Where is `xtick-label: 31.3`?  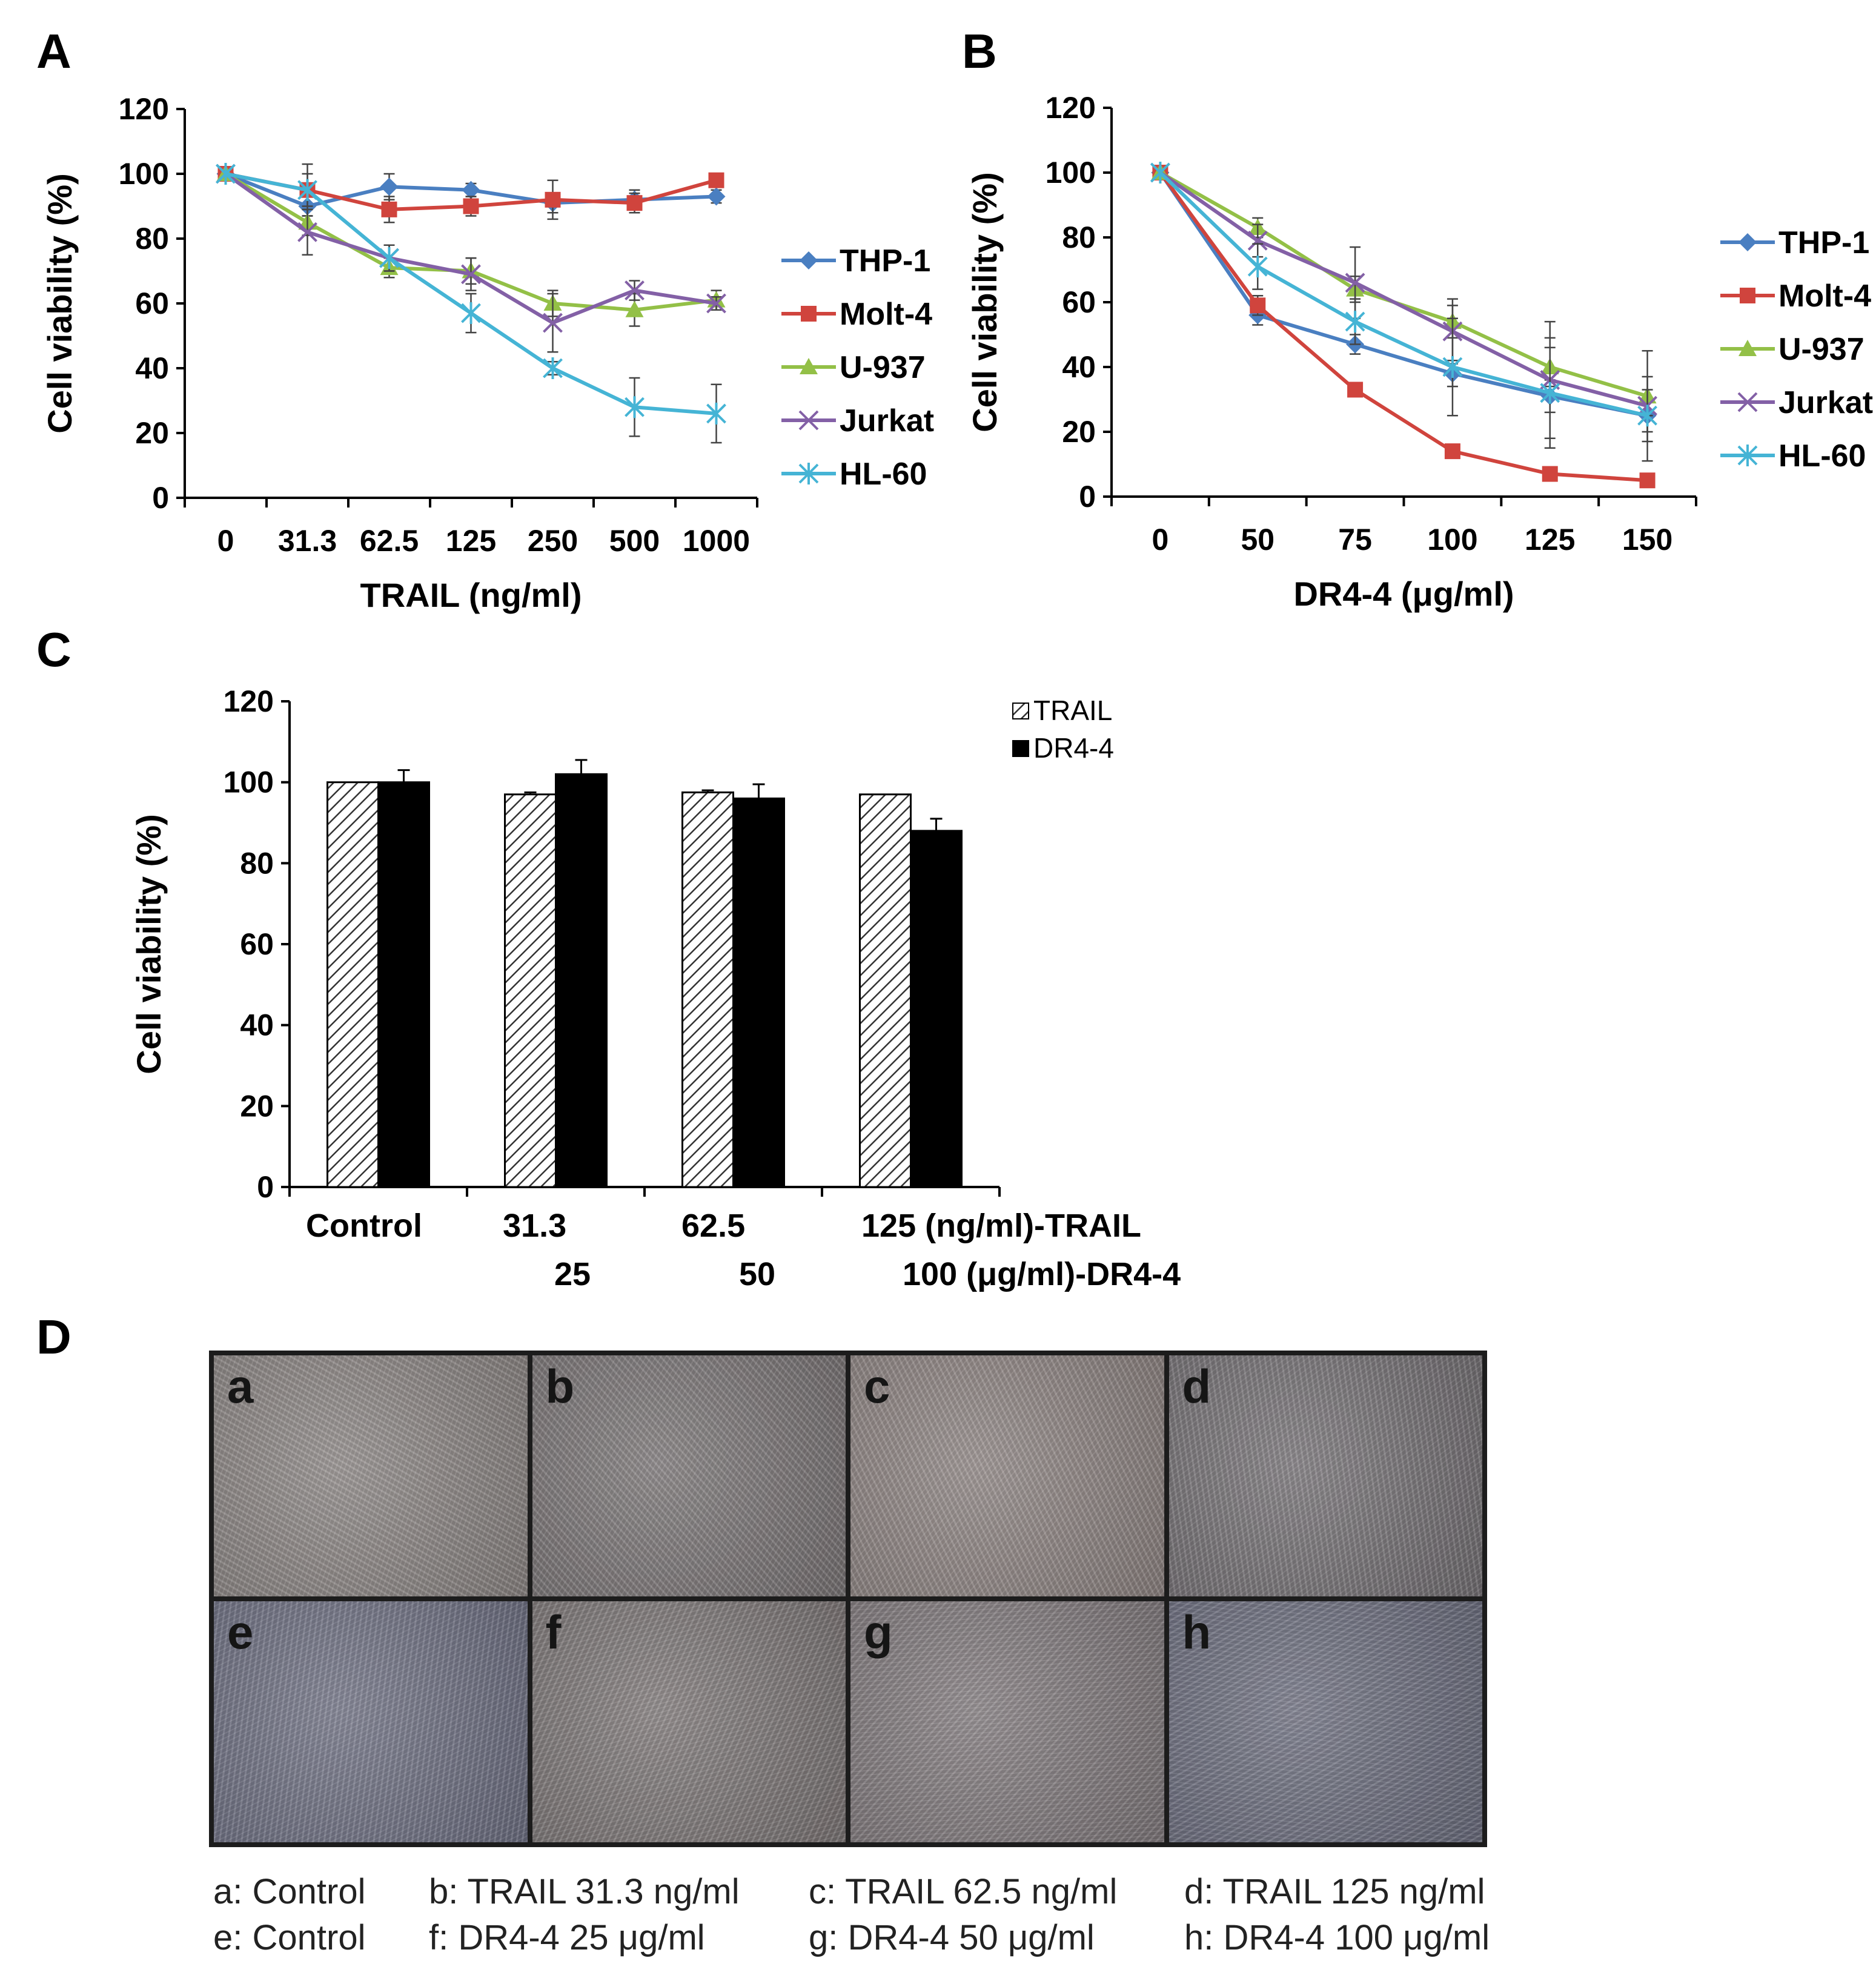
xtick-label: 31.3 is located at coordinates (535, 1226).